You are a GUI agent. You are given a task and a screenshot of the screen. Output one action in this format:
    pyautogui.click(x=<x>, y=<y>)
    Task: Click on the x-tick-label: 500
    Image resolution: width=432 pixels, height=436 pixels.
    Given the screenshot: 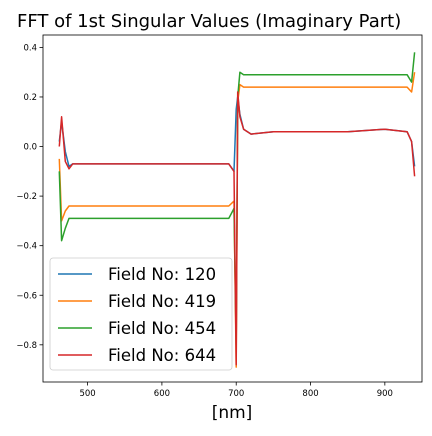 What is the action you would take?
    pyautogui.click(x=87, y=394)
    